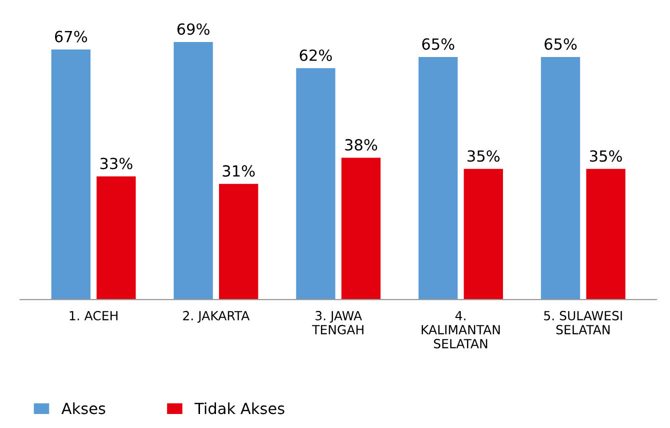 The height and width of the screenshot is (428, 670). What do you see at coordinates (238, 171) in the screenshot?
I see `data-label: 31%` at bounding box center [238, 171].